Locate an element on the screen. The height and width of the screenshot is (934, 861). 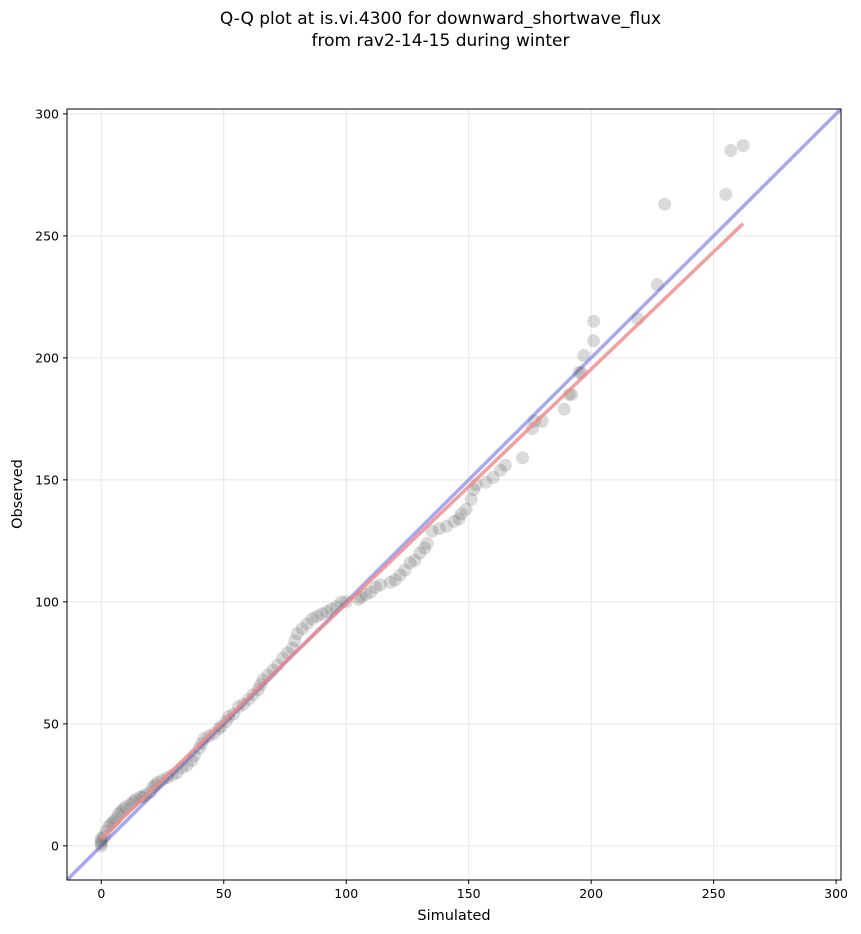
x-tick-label: 50 is located at coordinates (224, 893).